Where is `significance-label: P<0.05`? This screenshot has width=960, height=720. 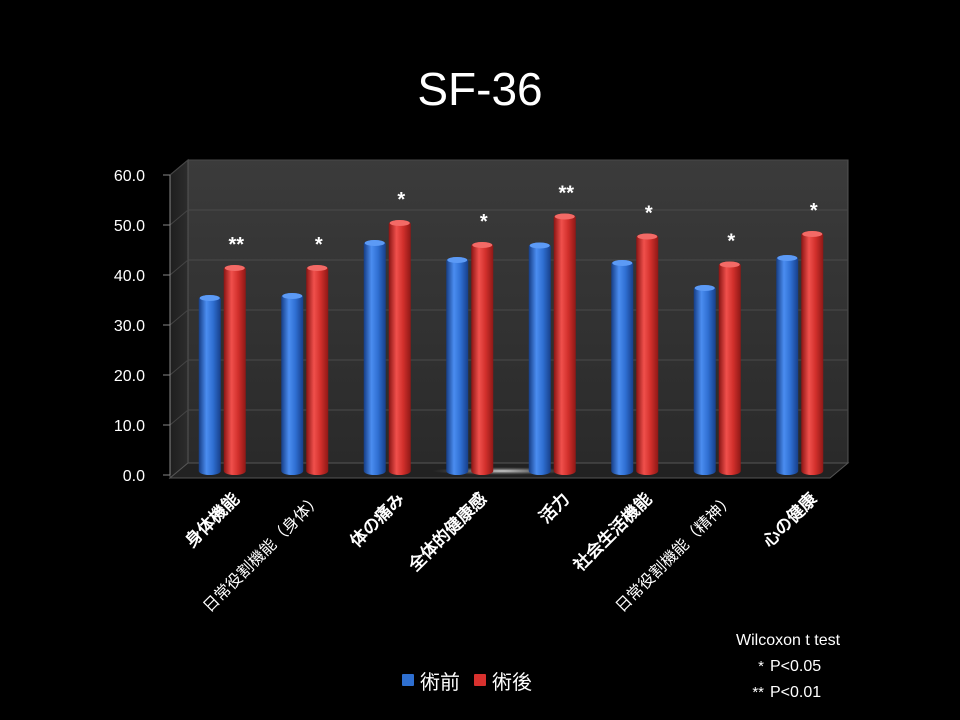 significance-label: P<0.05 is located at coordinates (796, 666).